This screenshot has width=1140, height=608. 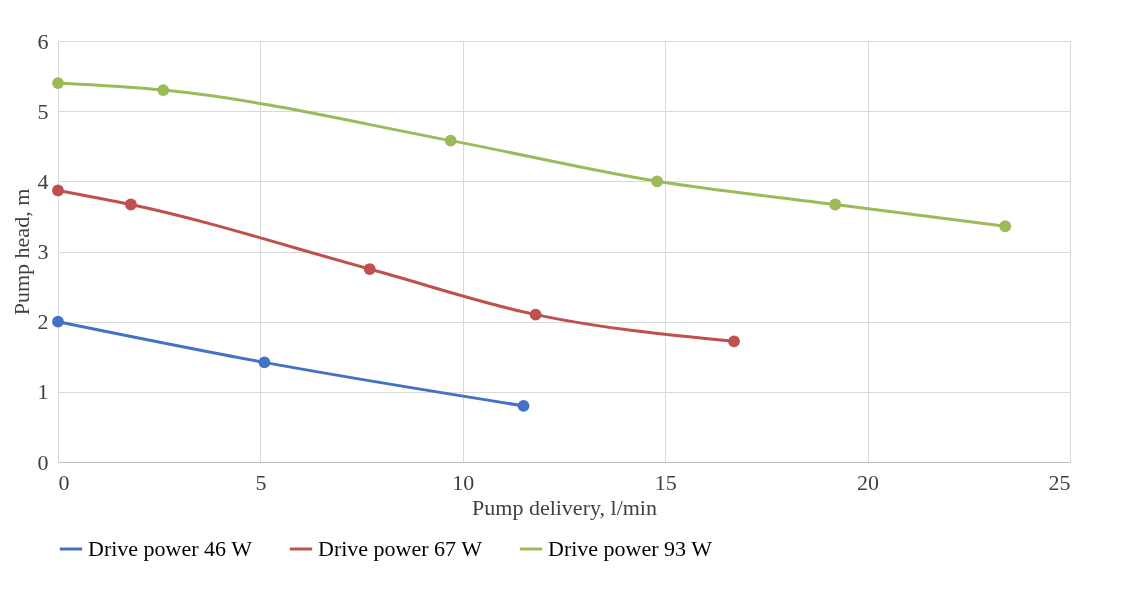 I want to click on x-tick-label: 20, so click(x=868, y=482).